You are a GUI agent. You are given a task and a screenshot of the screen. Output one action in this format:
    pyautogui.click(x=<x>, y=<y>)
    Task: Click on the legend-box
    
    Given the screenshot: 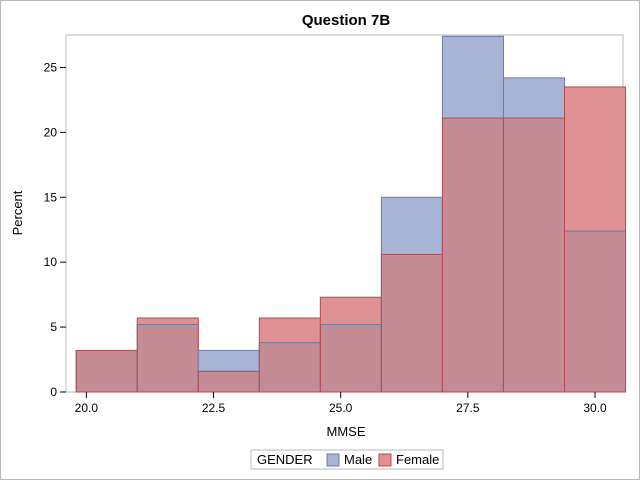 What is the action you would take?
    pyautogui.click(x=347, y=459)
    